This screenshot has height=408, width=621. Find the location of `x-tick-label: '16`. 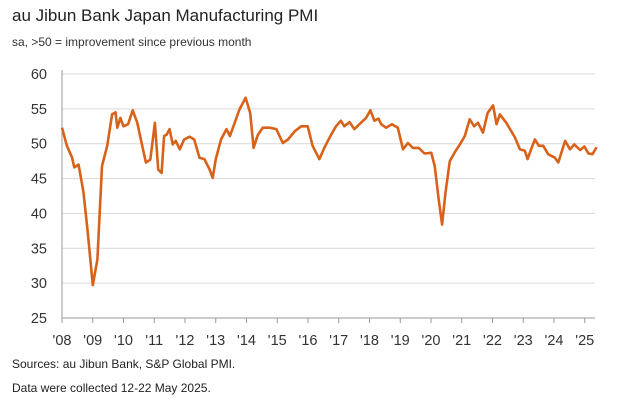

x-tick-label: '16 is located at coordinates (308, 341).